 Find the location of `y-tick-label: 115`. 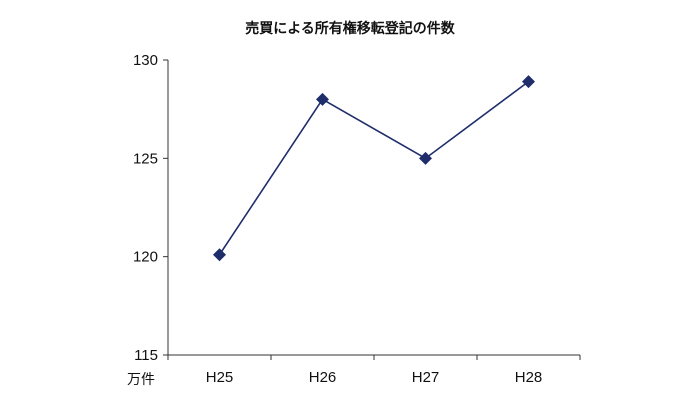

y-tick-label: 115 is located at coordinates (146, 355).